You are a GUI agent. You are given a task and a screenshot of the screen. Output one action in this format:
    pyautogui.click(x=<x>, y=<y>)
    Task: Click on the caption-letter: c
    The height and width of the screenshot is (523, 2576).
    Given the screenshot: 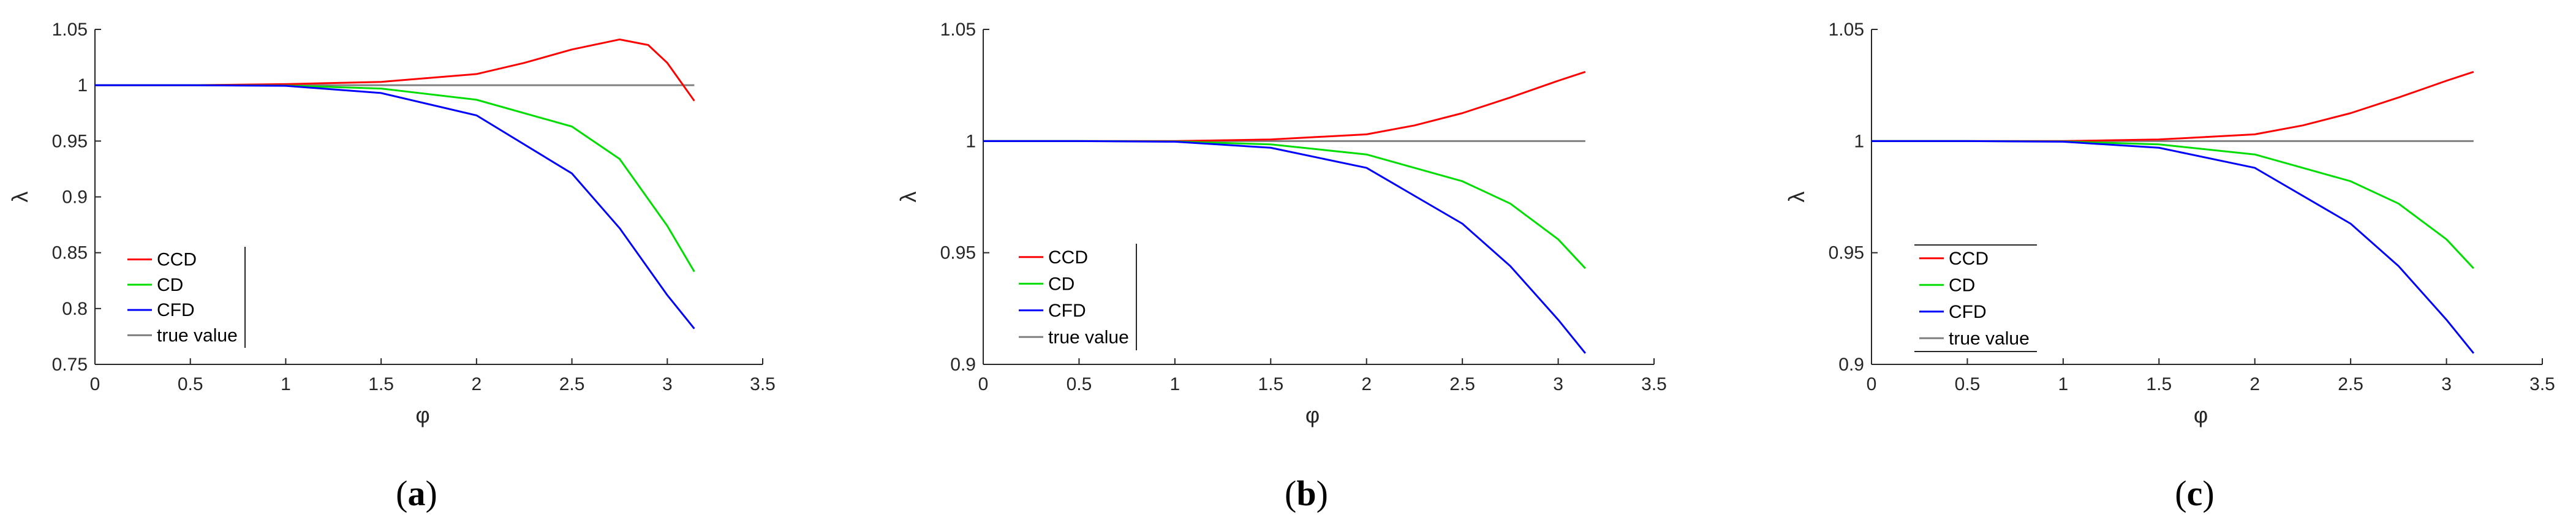 What is the action you would take?
    pyautogui.click(x=2195, y=493)
    